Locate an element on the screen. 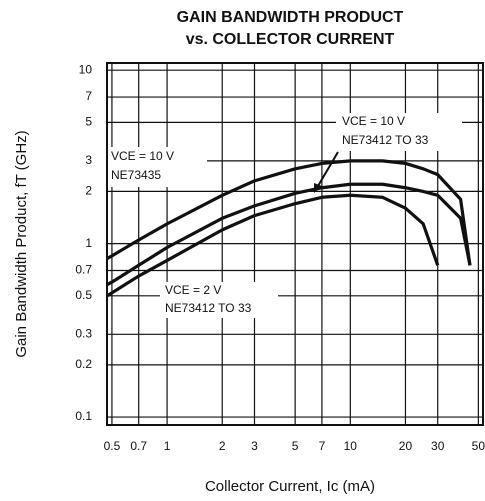 The height and width of the screenshot is (501, 485). y-tick-label: 10 is located at coordinates (86, 69).